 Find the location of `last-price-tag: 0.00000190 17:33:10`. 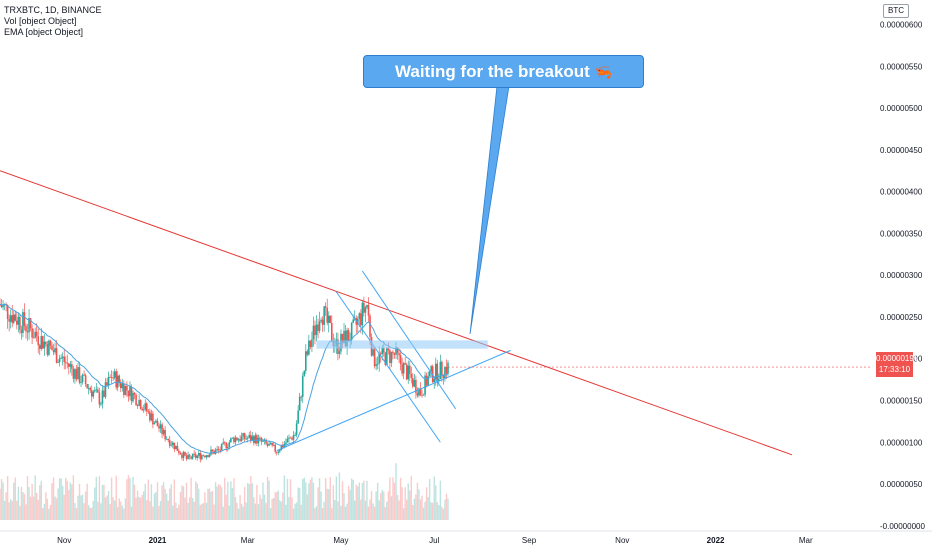

last-price-tag: 0.00000190 17:33:10 is located at coordinates (897, 364).